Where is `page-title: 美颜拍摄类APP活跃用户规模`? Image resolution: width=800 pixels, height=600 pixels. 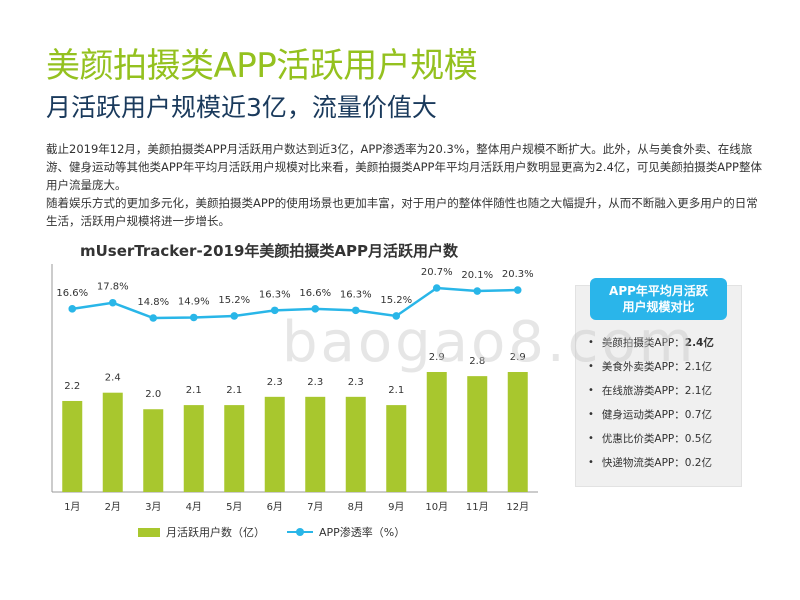 page-title: 美颜拍摄类APP活跃用户规模 is located at coordinates (262, 66).